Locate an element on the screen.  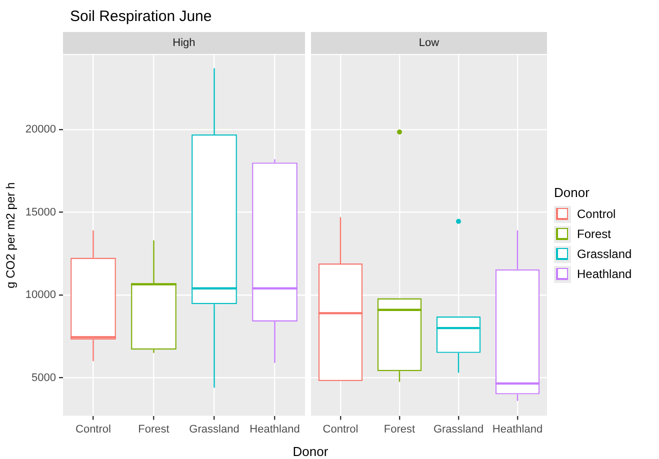
legend-label: Control is located at coordinates (596, 214).